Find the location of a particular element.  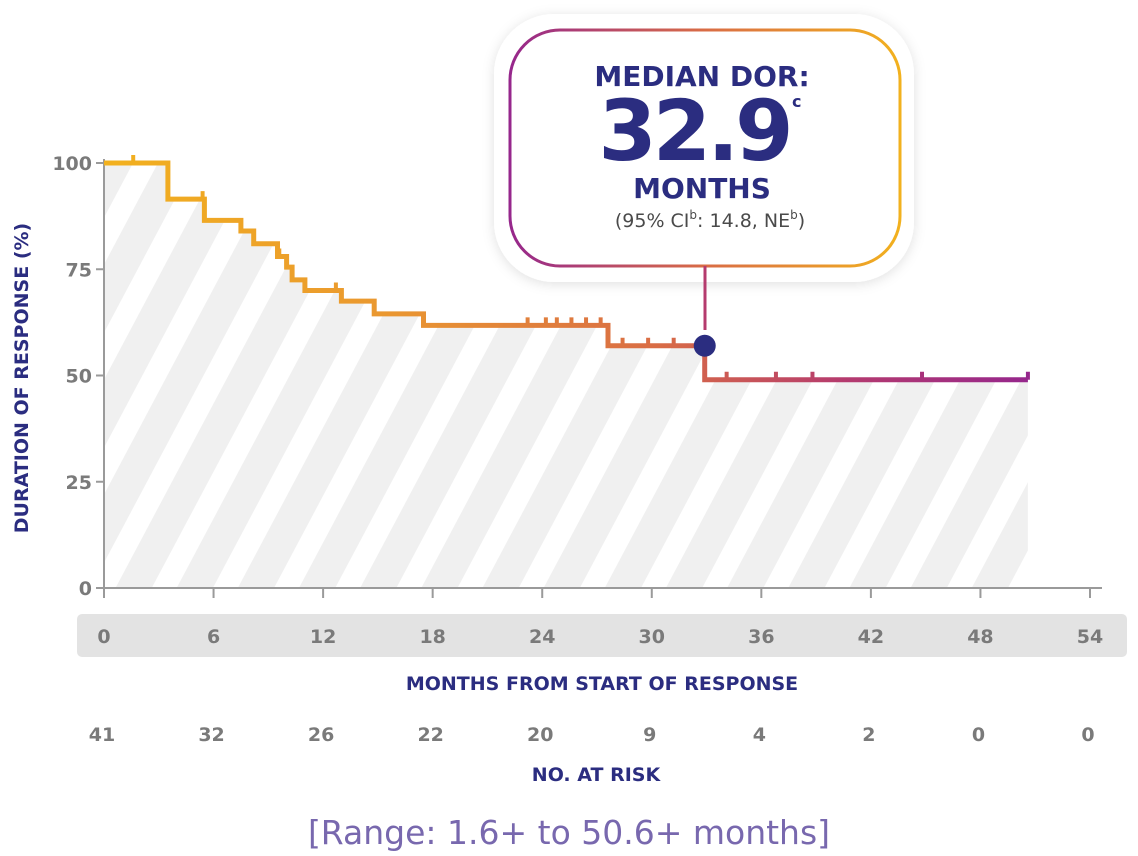

risk-count: 26 is located at coordinates (321, 735).